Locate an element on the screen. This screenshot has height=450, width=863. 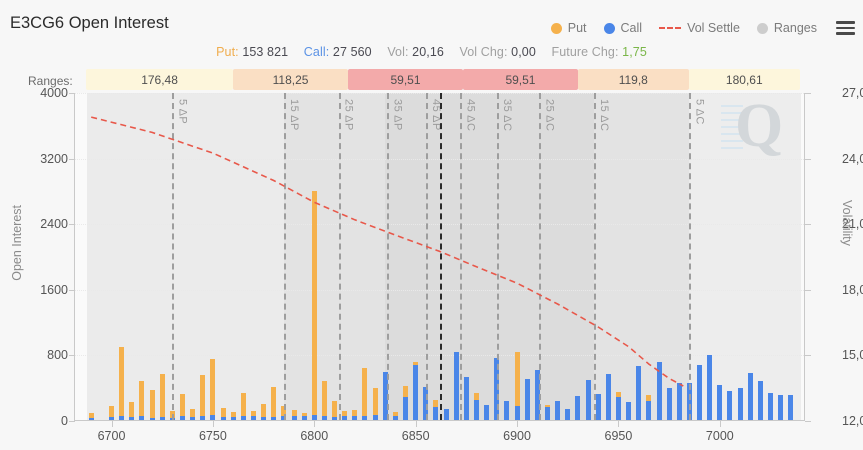
legend-item-put: Put is located at coordinates (568, 28).